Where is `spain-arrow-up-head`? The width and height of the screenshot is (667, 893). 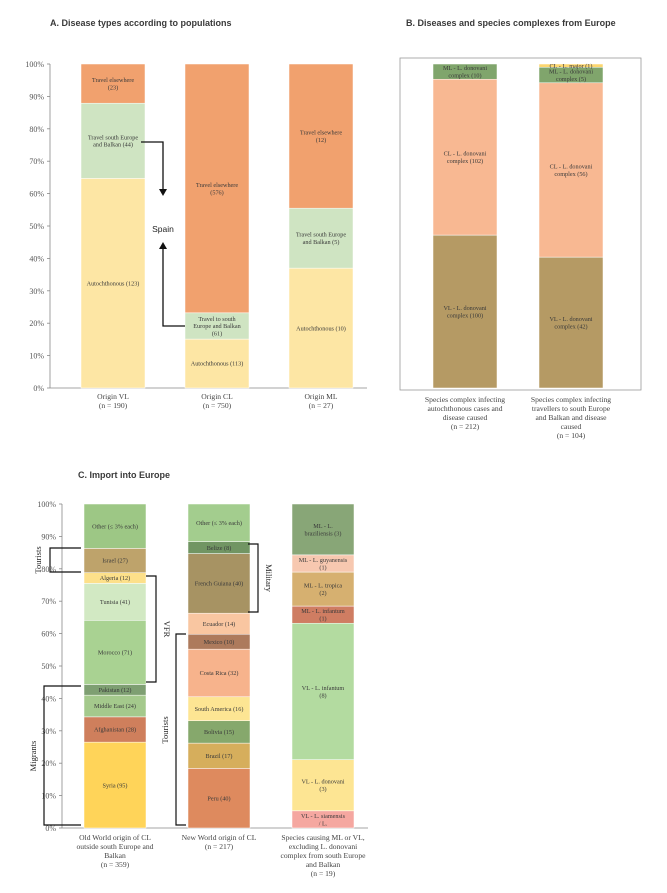
spain-arrow-up-head is located at coordinates (163, 245).